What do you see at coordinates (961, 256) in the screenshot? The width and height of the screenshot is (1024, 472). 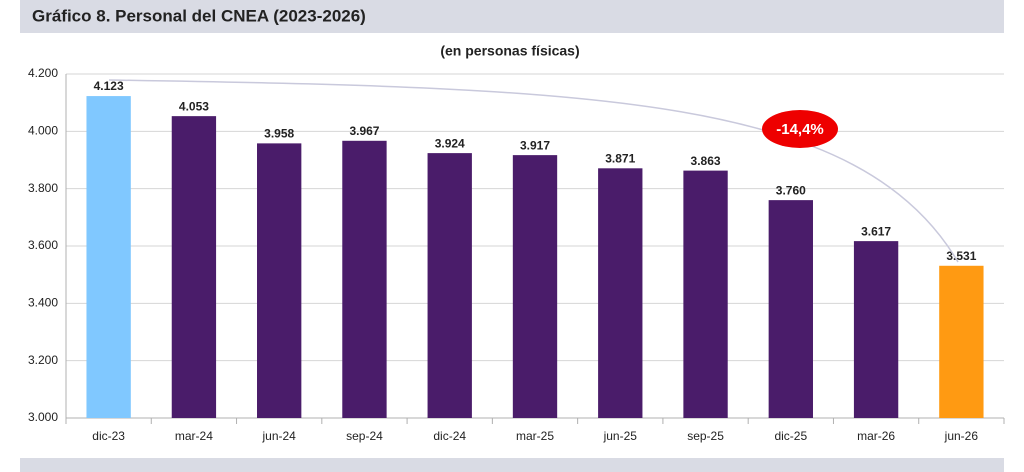 I see `data-label: 3.531` at bounding box center [961, 256].